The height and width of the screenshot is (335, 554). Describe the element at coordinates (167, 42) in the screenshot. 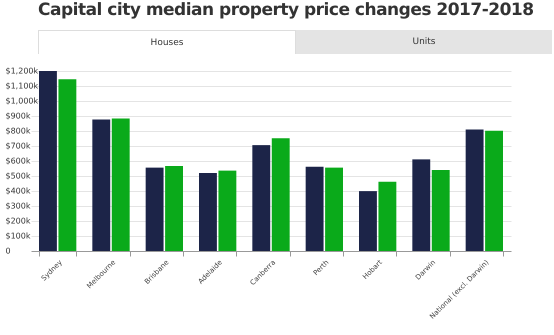

I see `text: Houses` at that location.